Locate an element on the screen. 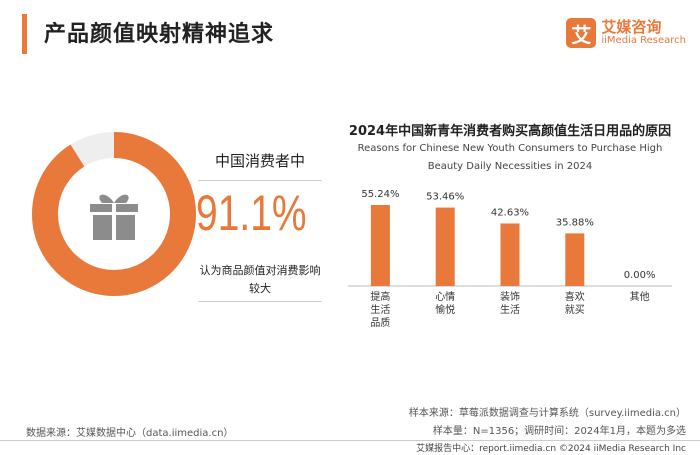  category-label: 心情愉悦 is located at coordinates (445, 303).